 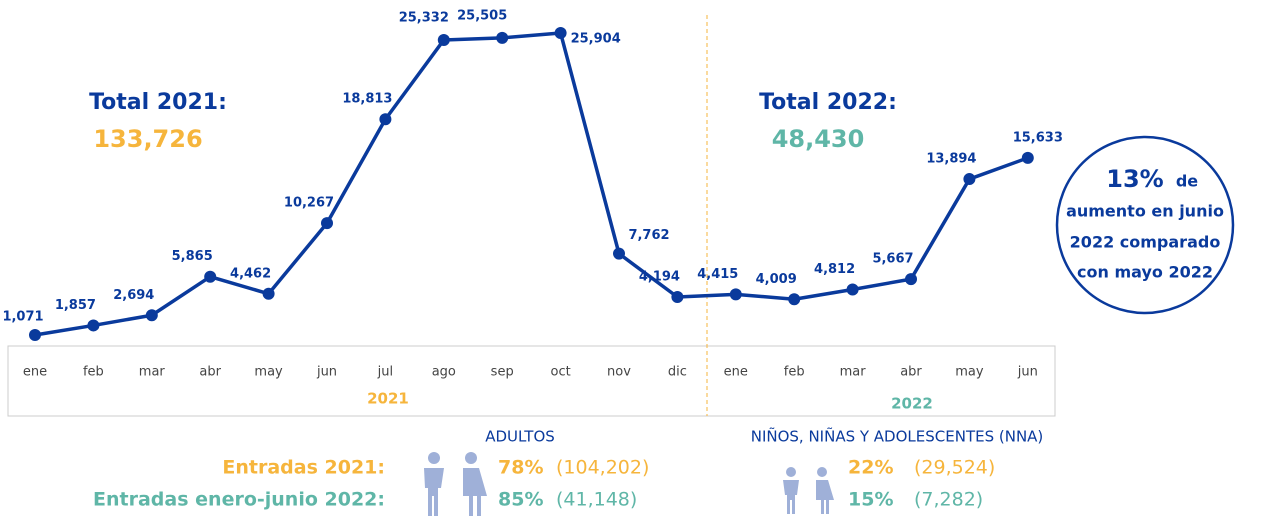 I want to click on row-label: Entradas 2021:, so click(x=303, y=468).